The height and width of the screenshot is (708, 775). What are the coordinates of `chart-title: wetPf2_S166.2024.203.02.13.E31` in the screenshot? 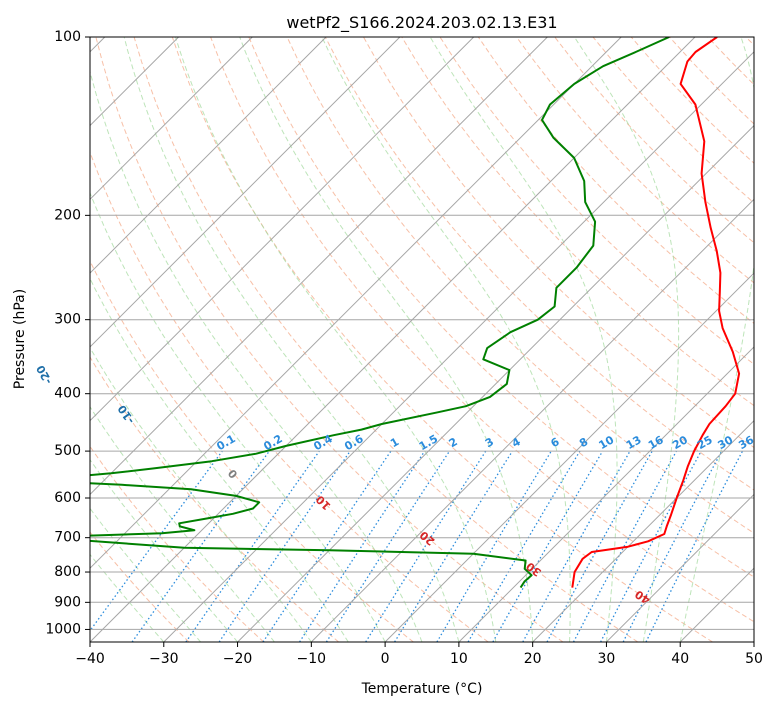 It's located at (421, 23).